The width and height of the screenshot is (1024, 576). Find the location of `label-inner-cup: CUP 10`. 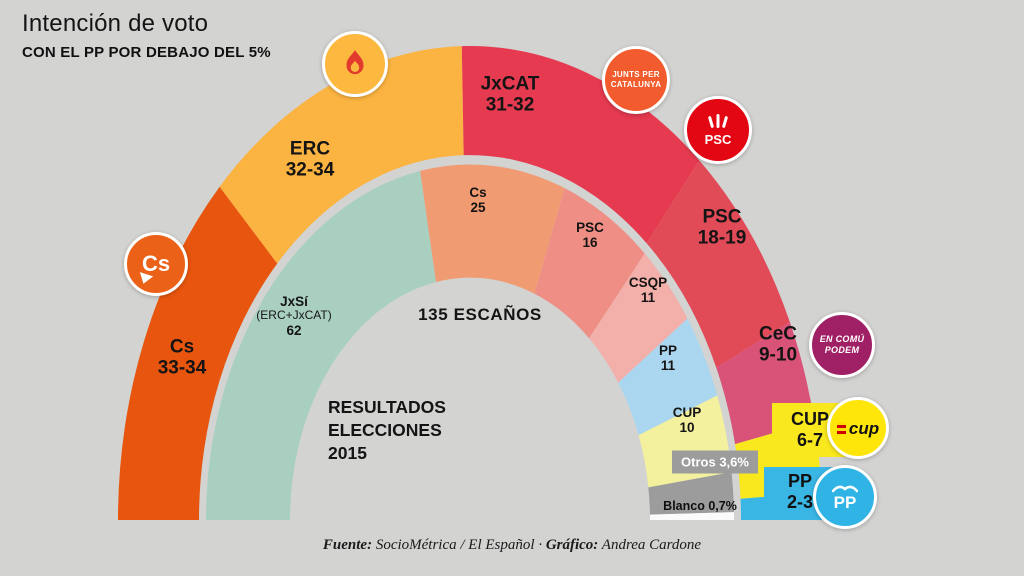

label-inner-cup: CUP 10 is located at coordinates (687, 420).